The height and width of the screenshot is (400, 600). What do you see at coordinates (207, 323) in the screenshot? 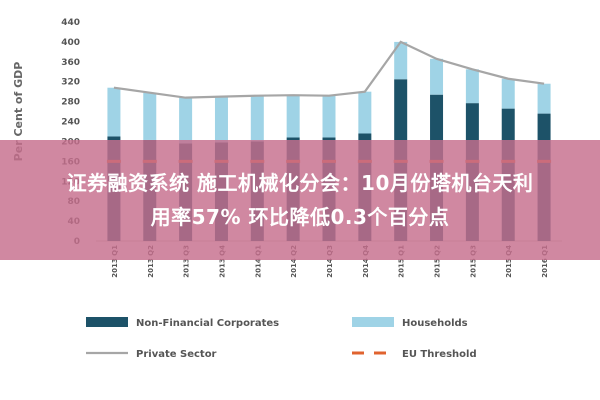
I see `legend-label: Non-Financial Corporates` at bounding box center [207, 323].